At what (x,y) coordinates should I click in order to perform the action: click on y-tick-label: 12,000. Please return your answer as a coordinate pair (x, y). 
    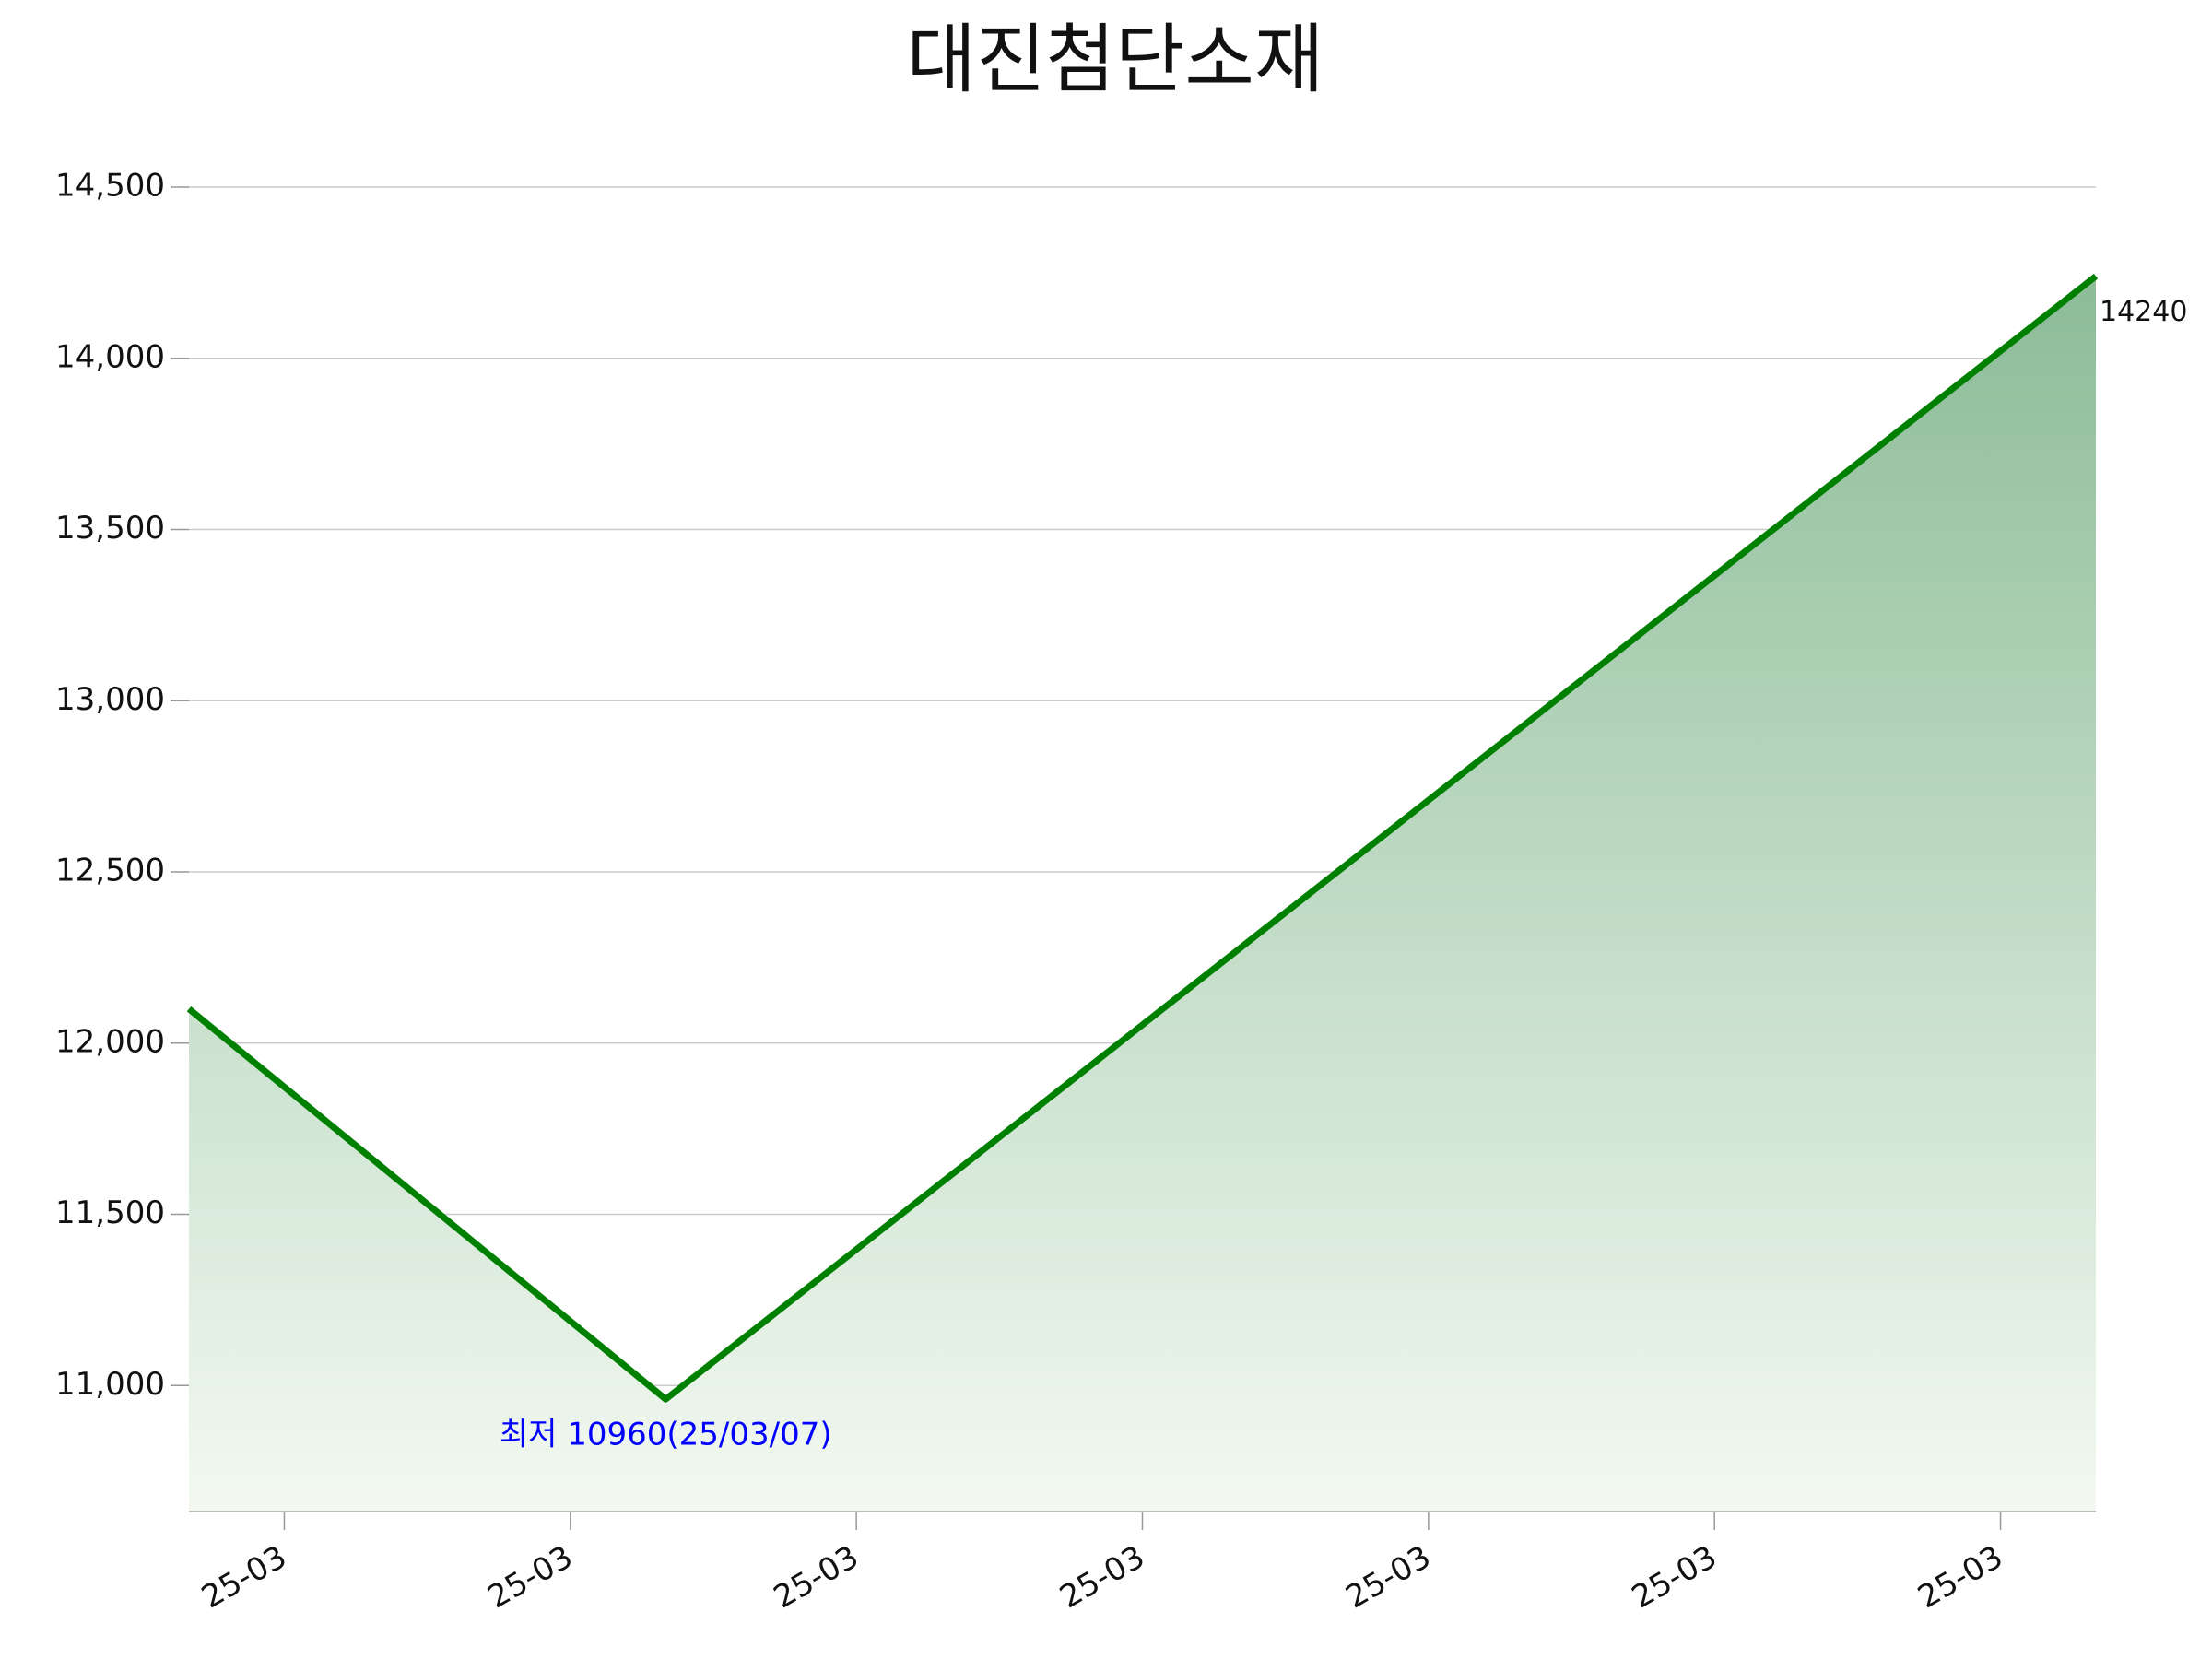
    Looking at the image, I should click on (110, 1041).